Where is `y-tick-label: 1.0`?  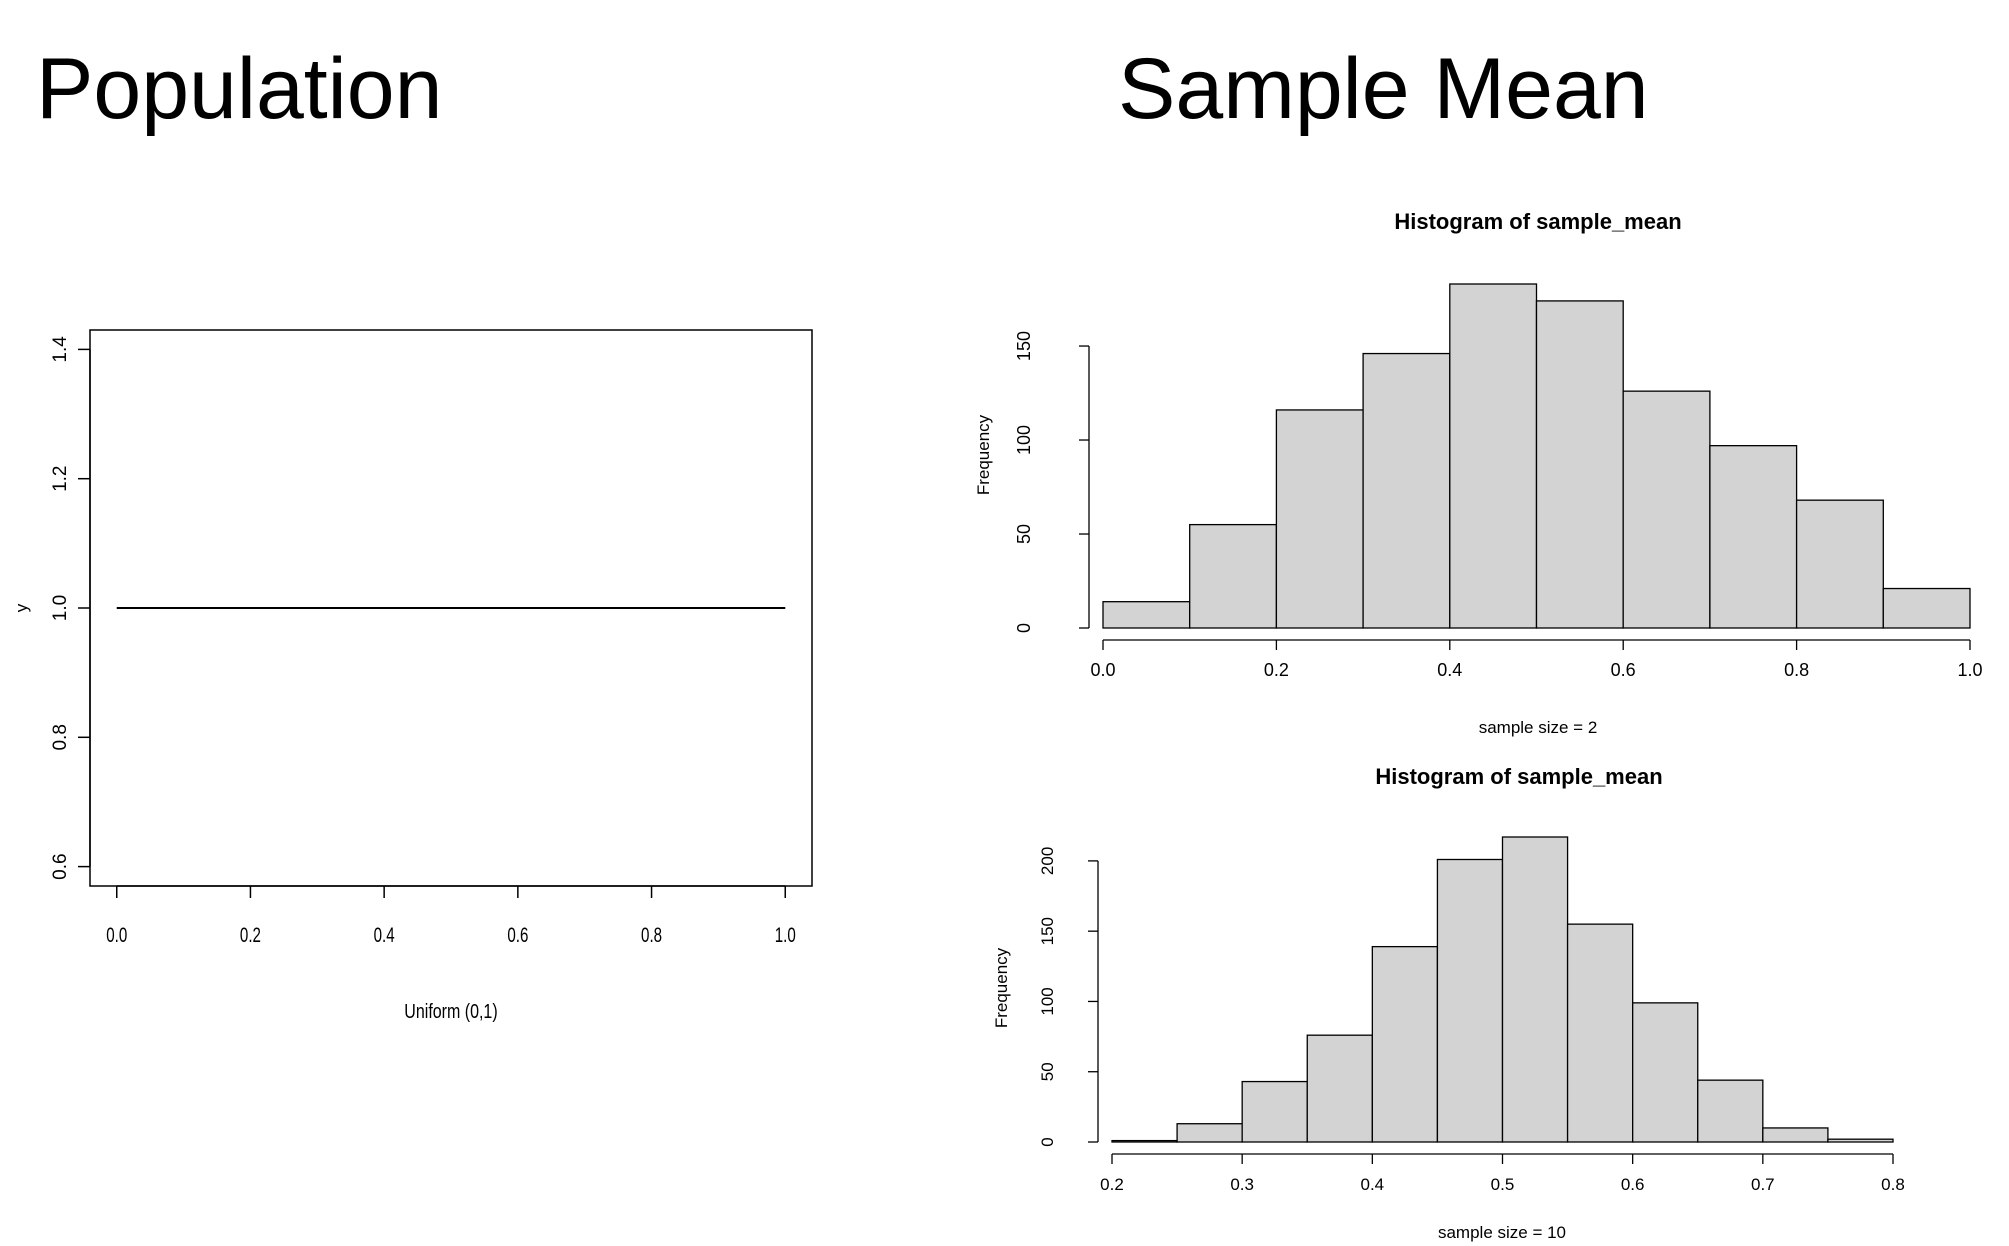
y-tick-label: 1.0 is located at coordinates (60, 608).